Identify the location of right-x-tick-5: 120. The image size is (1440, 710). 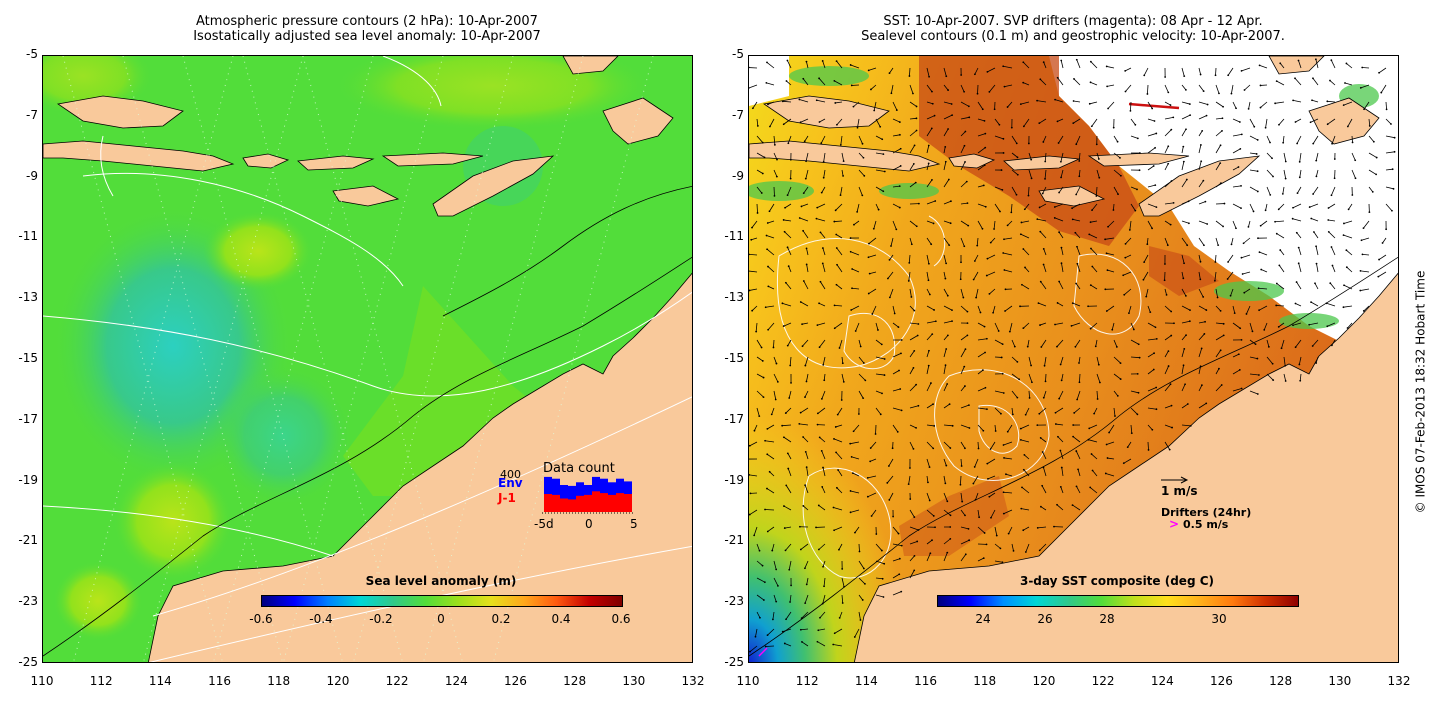
(1044, 681).